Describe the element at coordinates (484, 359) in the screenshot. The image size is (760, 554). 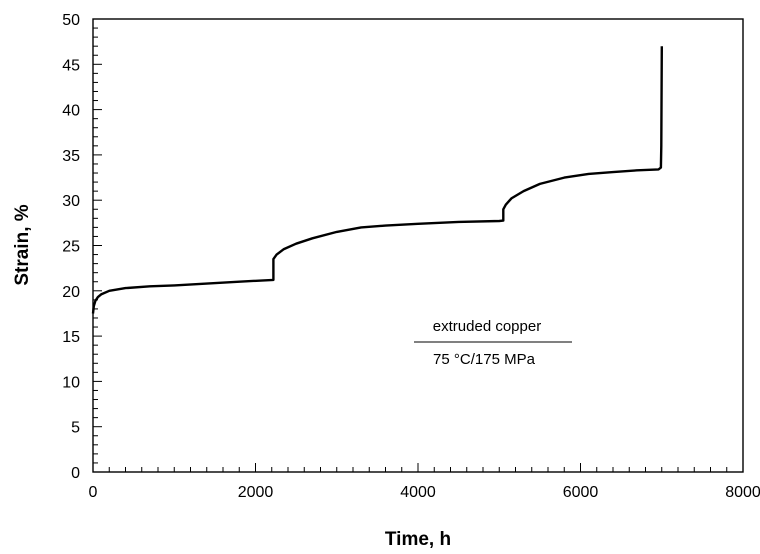
I see `annotation-conditions: 75 °C/175 MPa` at that location.